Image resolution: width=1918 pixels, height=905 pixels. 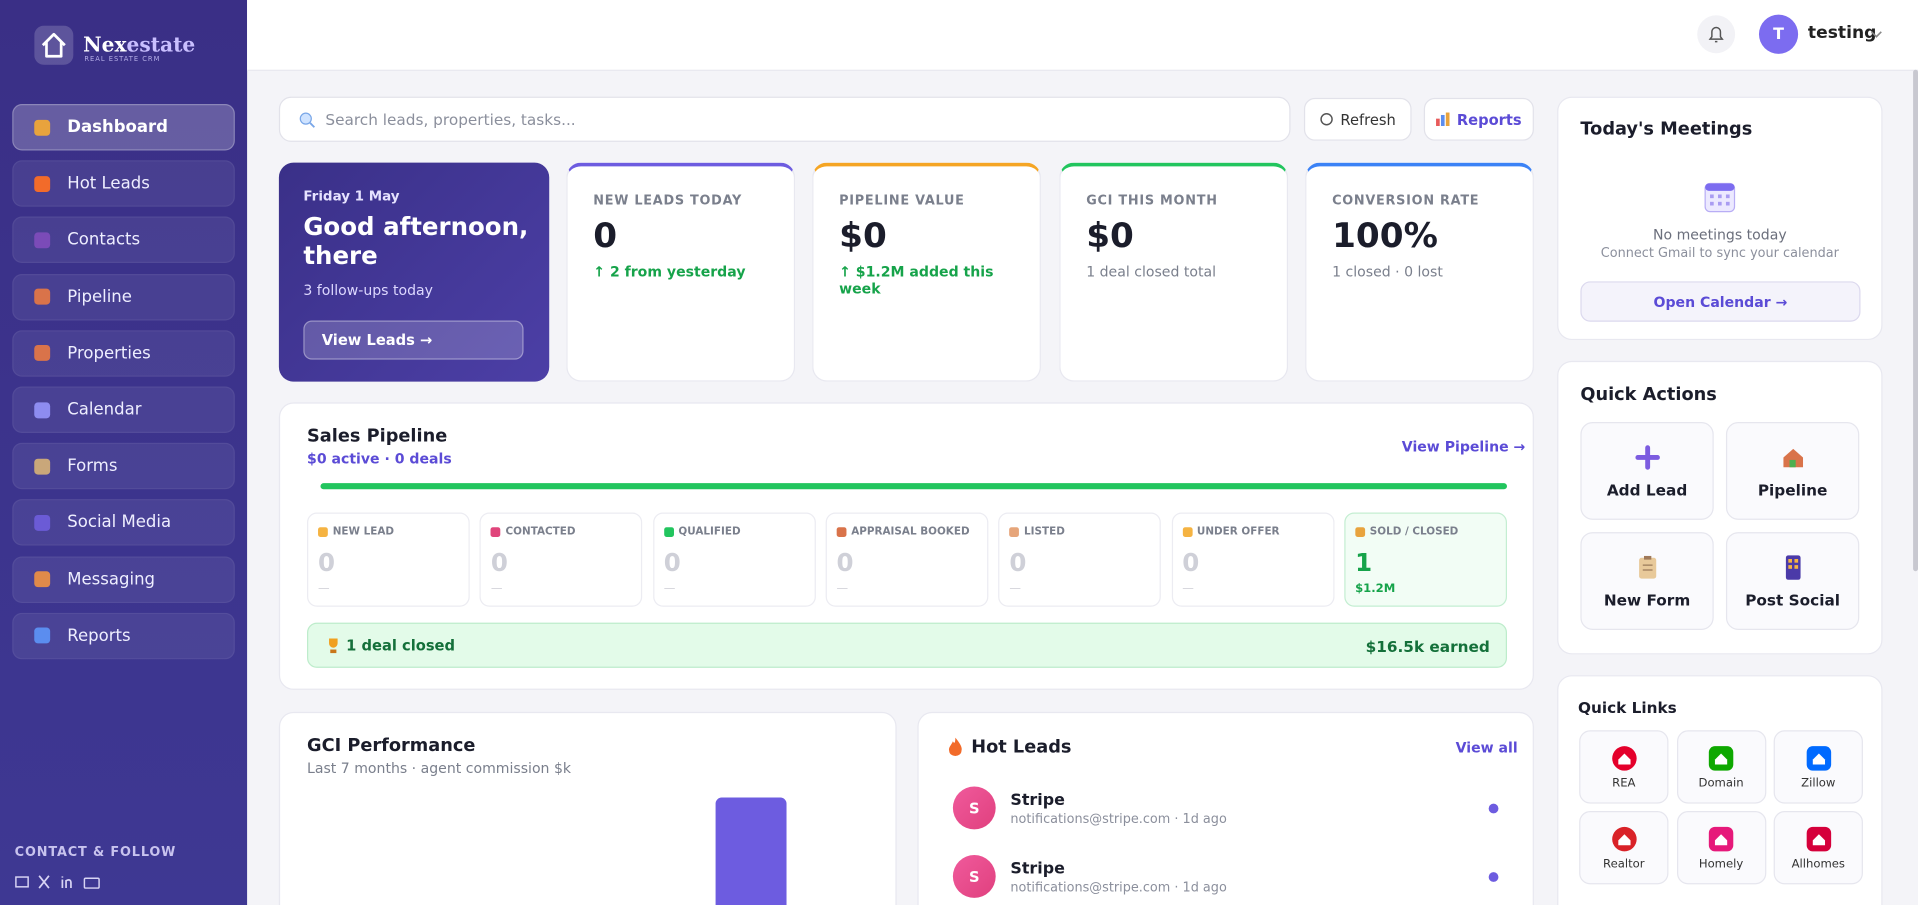 I want to click on nav-item: Hot Leads, so click(x=123, y=183).